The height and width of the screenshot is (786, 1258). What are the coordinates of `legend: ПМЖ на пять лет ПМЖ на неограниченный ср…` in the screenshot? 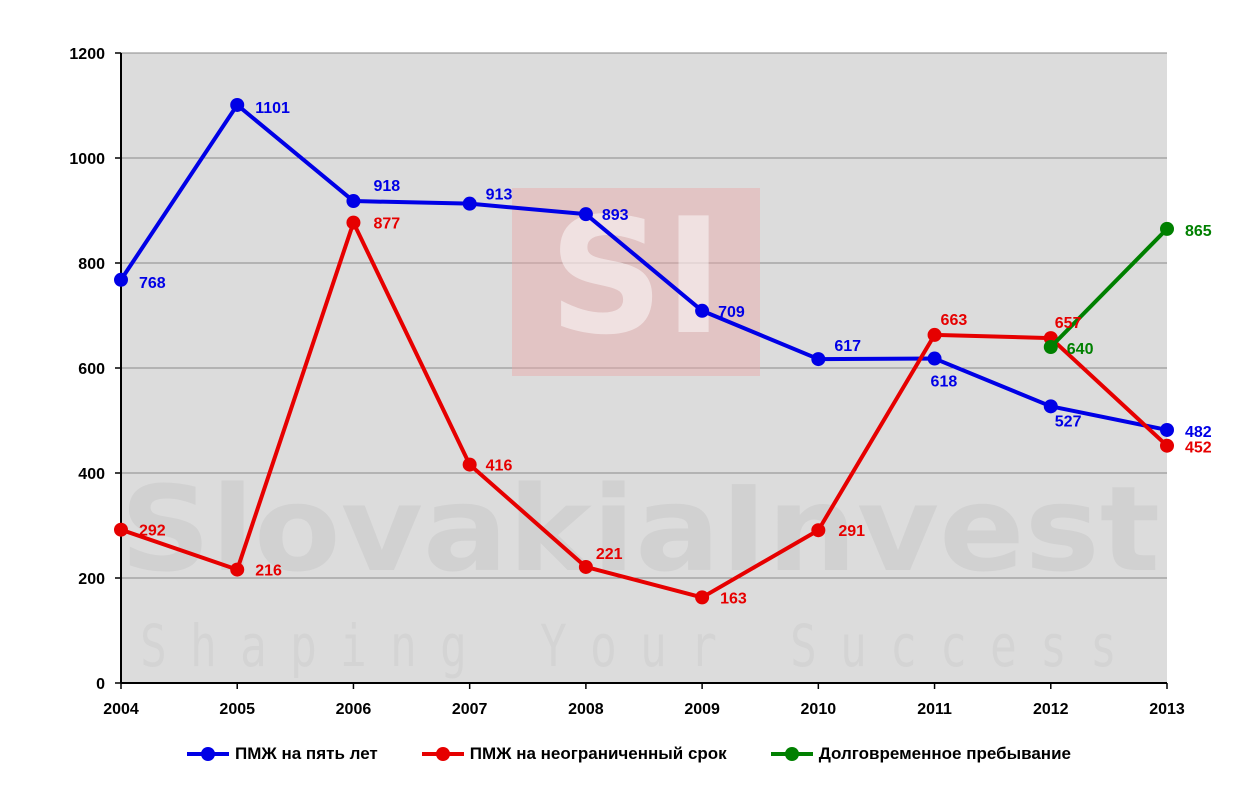 It's located at (629, 754).